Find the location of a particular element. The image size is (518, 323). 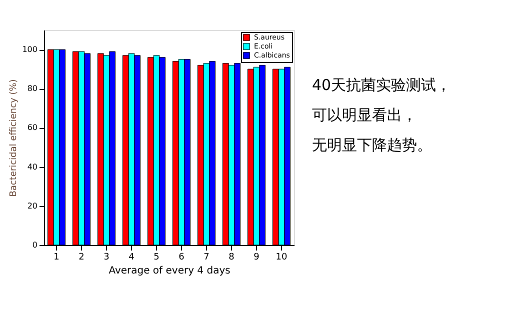

text: 无明显下降趋势。 is located at coordinates (372, 145).